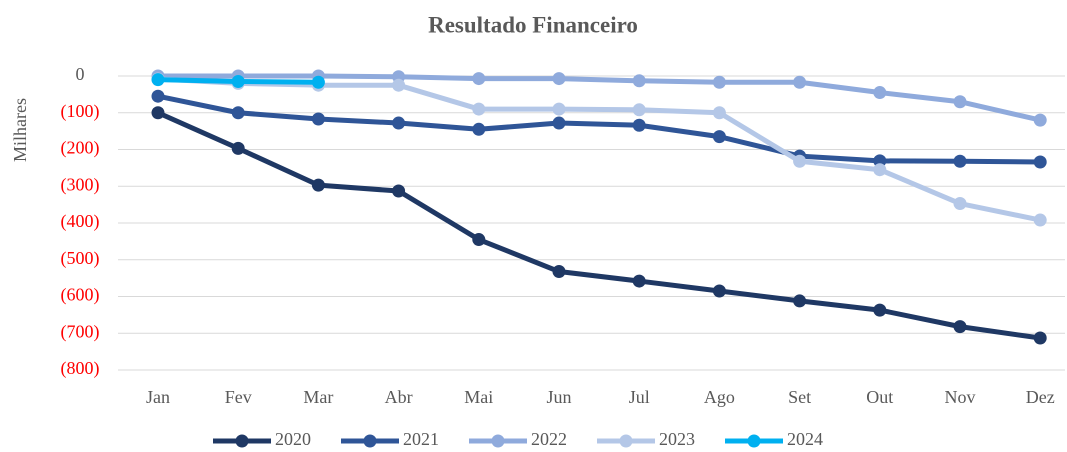  What do you see at coordinates (80, 148) in the screenshot?
I see `y-tick-label: (200)` at bounding box center [80, 148].